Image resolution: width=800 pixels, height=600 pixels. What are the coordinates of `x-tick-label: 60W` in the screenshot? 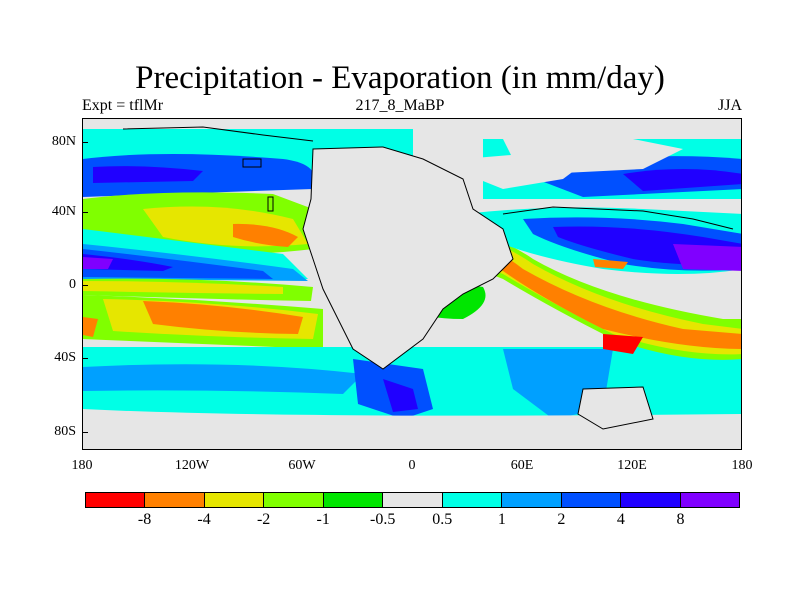 It's located at (302, 465).